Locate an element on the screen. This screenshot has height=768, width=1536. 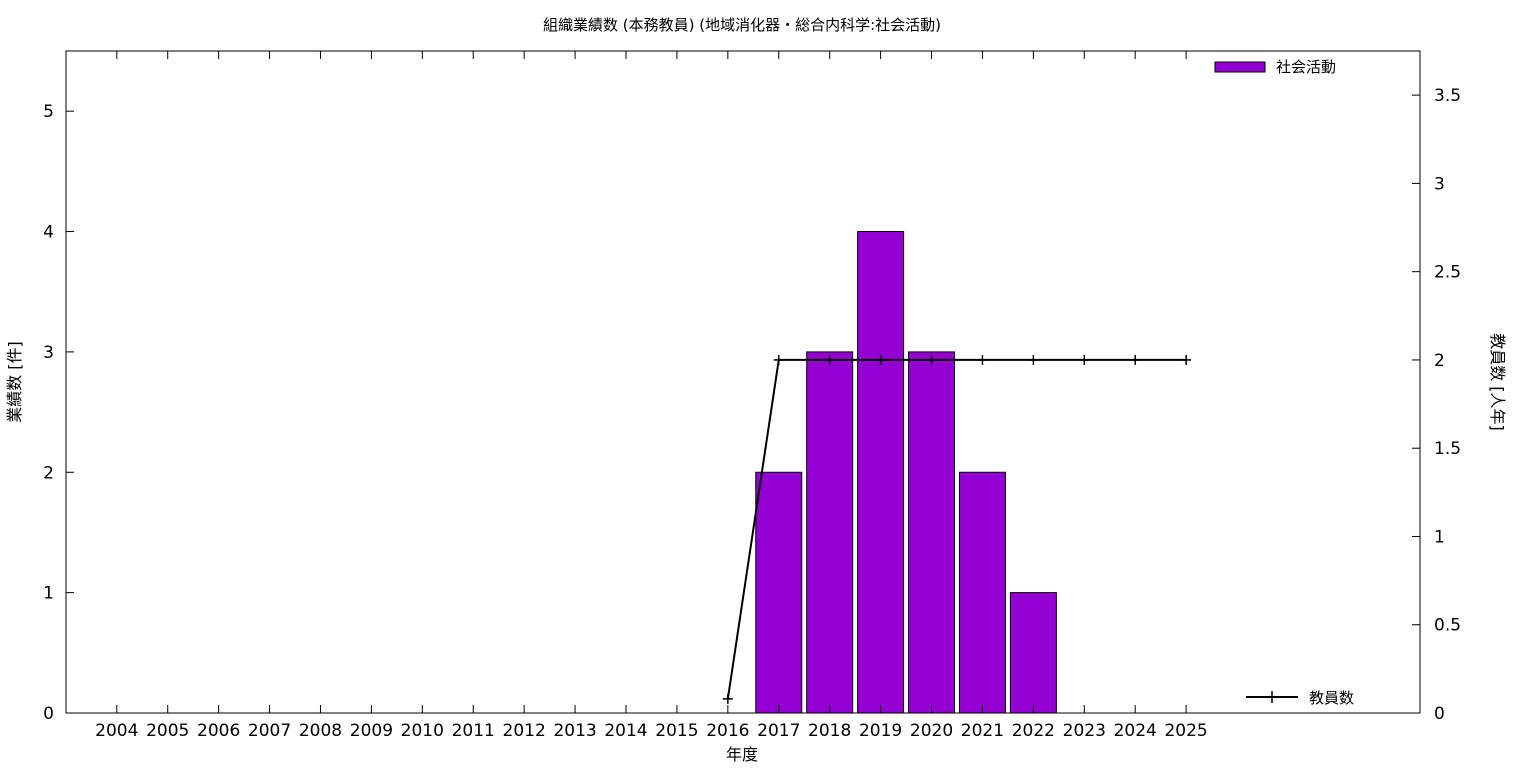
y2-tick-label: 0 is located at coordinates (1439, 714).